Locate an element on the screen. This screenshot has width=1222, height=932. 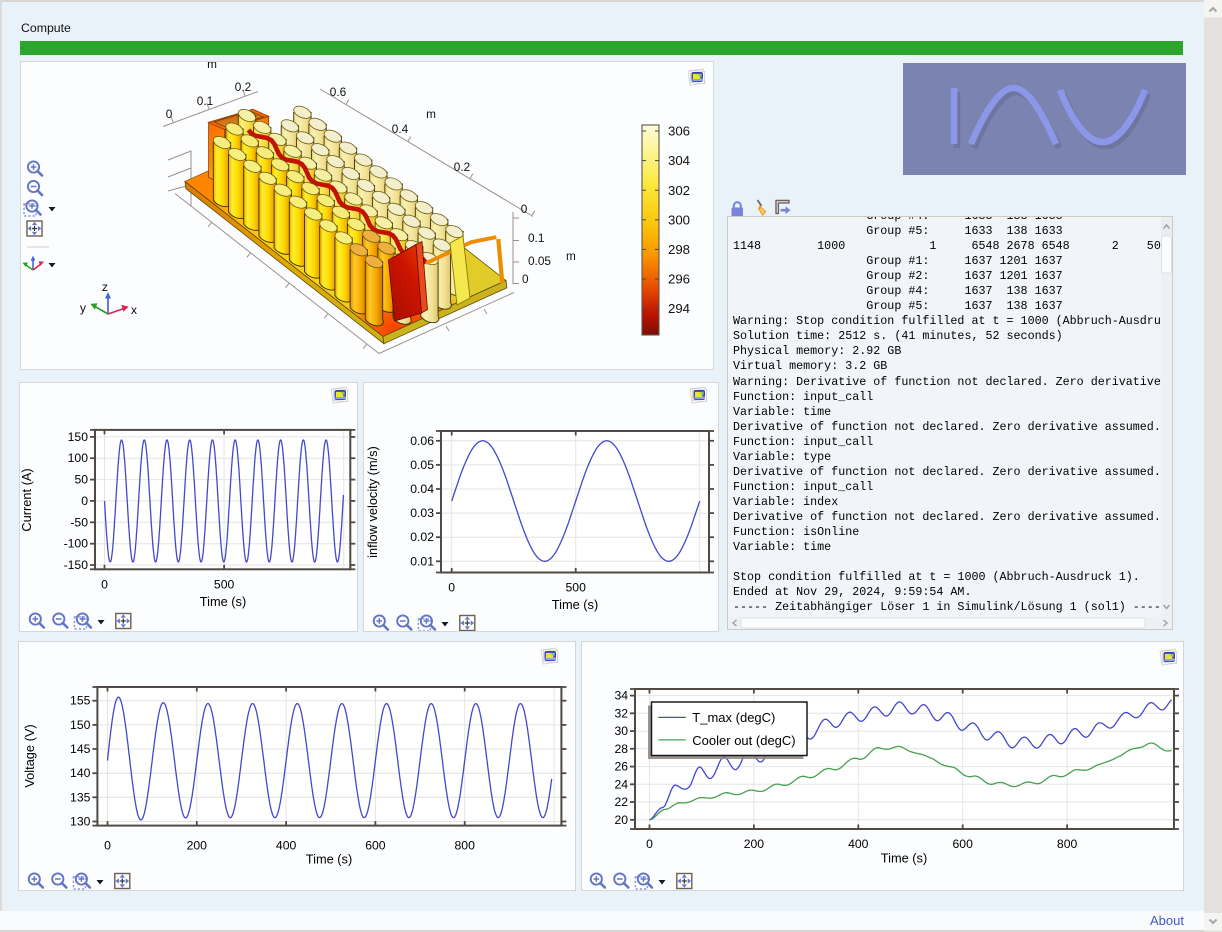
svg-text: 0.06 is located at coordinates (422, 441).